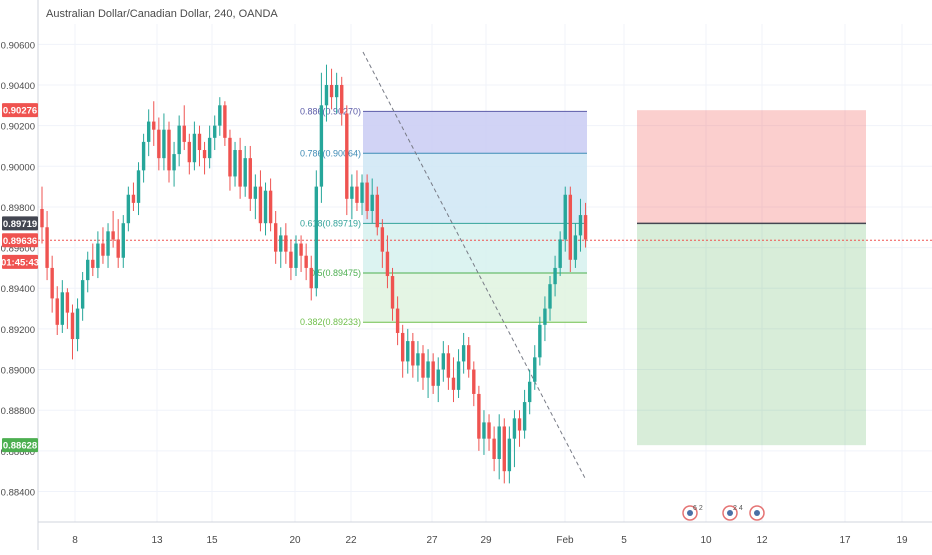  What do you see at coordinates (18, 167) in the screenshot?
I see `y-tick-label: 0.90000` at bounding box center [18, 167].